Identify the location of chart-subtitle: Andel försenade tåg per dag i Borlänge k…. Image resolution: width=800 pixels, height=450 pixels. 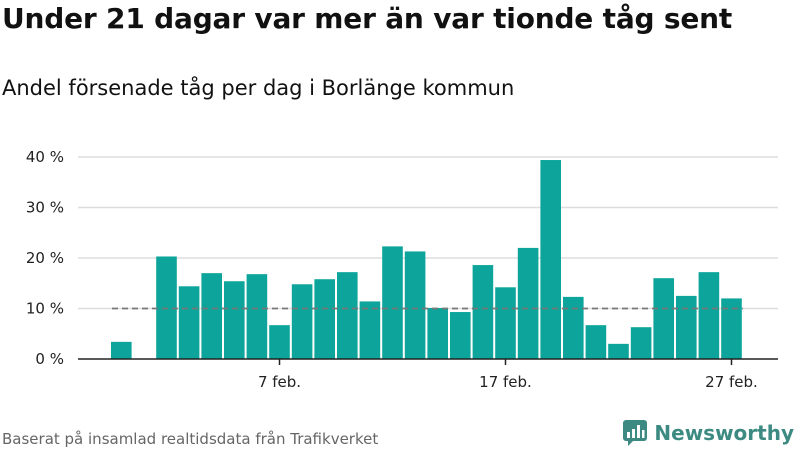
(258, 88).